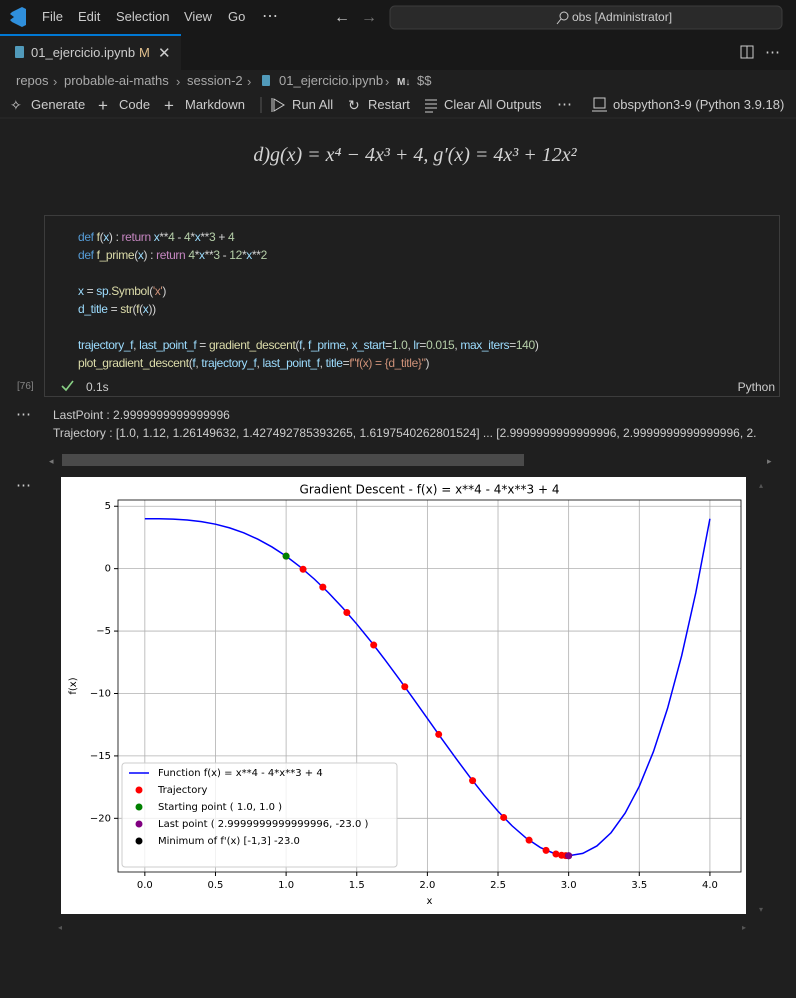 This screenshot has height=998, width=796. What do you see at coordinates (427, 885) in the screenshot?
I see `x-tick-label: 2.0` at bounding box center [427, 885].